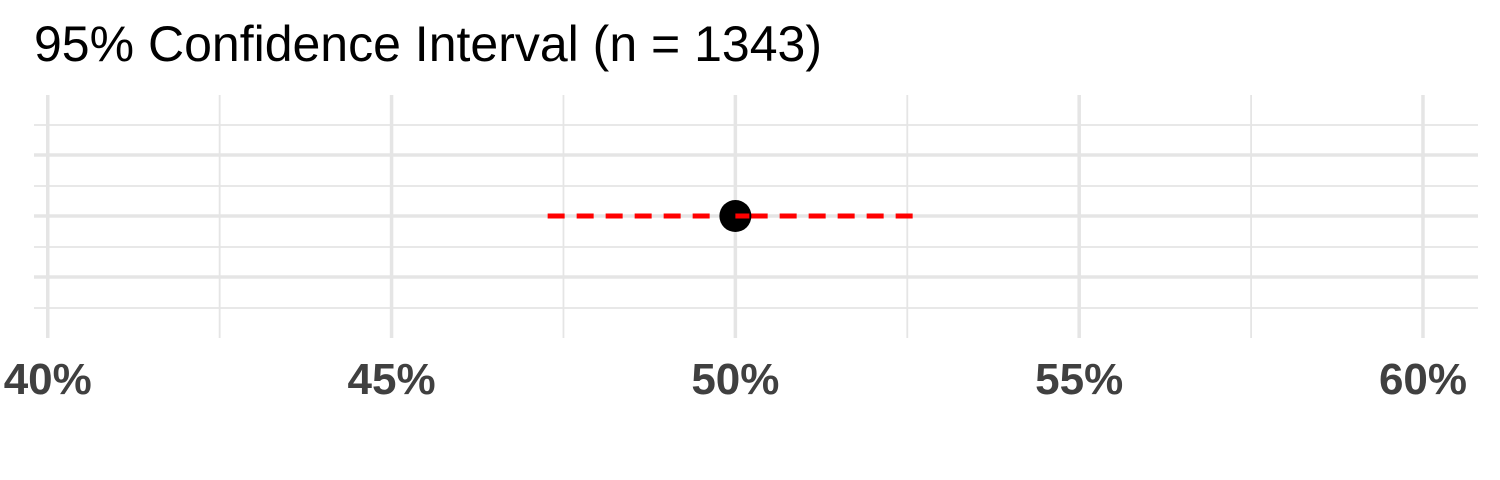 The width and height of the screenshot is (1500, 480). I want to click on x-tick-label: 50%, so click(735, 379).